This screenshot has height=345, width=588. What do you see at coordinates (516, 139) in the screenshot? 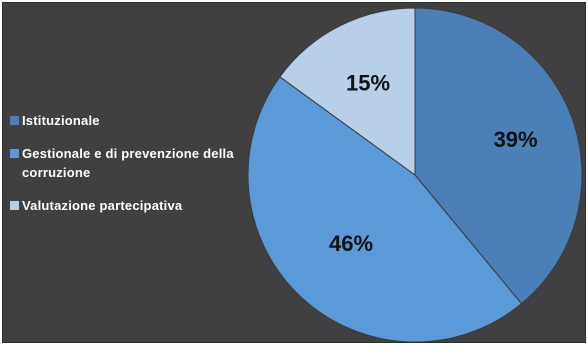
I see `slice-data-label: 39%` at bounding box center [516, 139].